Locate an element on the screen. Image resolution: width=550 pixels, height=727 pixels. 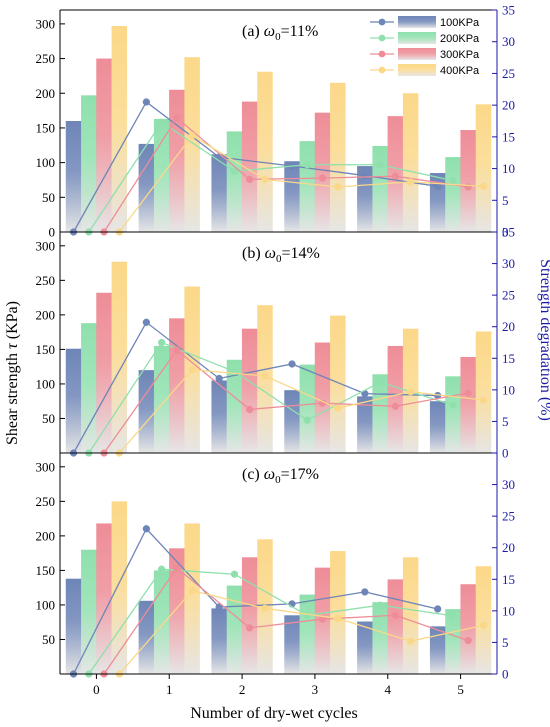
y2-tick-label: 10 is located at coordinates (508, 389).